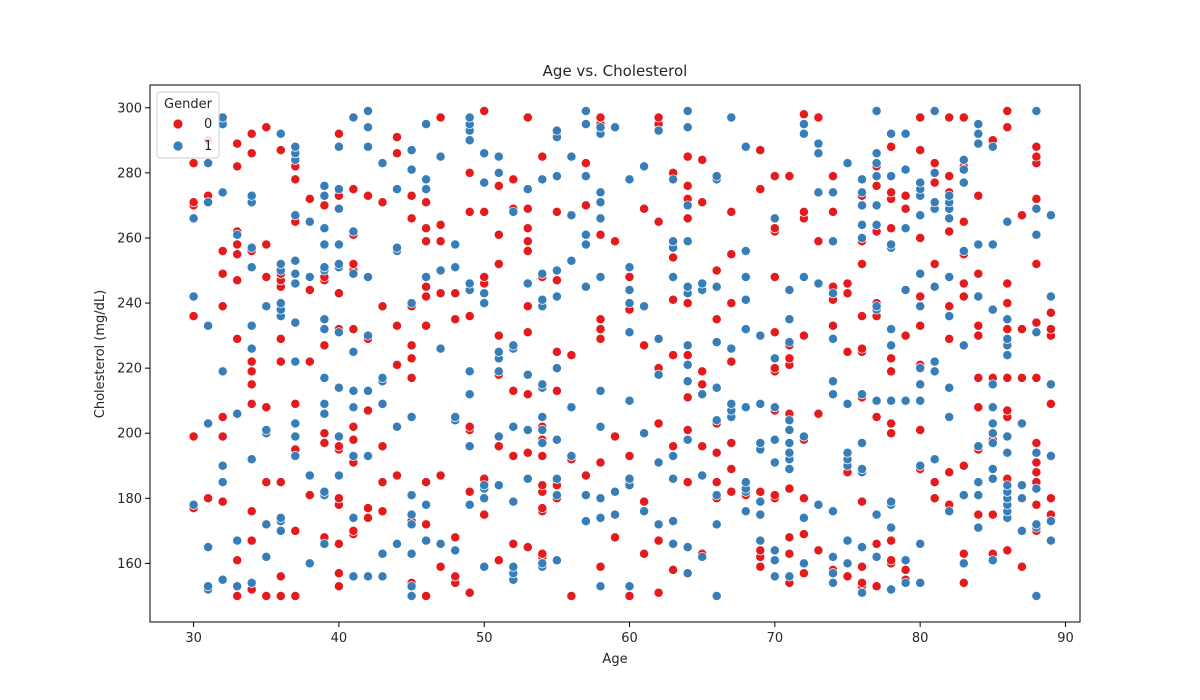  Describe the element at coordinates (129, 173) in the screenshot. I see `y-tick-label: 280` at that location.